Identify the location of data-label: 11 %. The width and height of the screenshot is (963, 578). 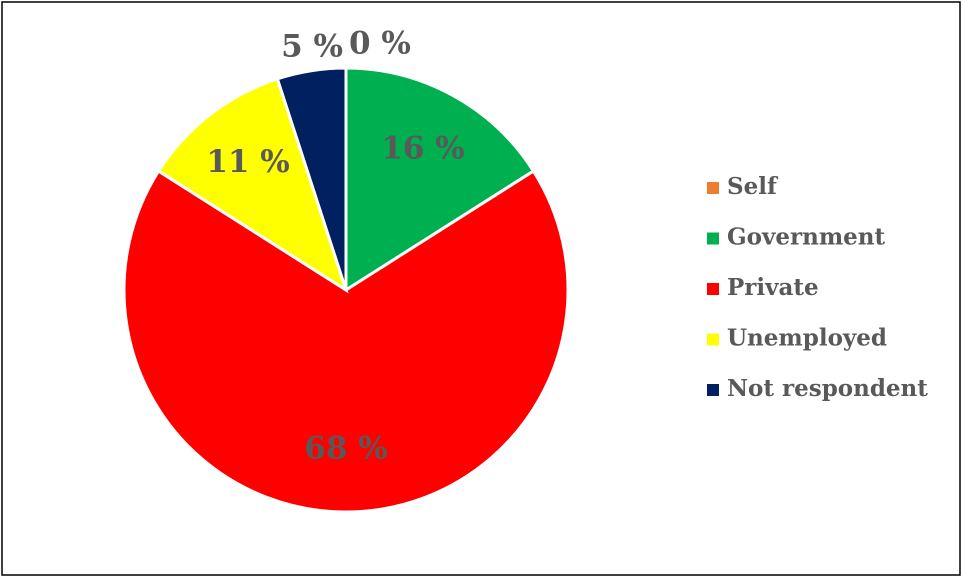
(247, 162).